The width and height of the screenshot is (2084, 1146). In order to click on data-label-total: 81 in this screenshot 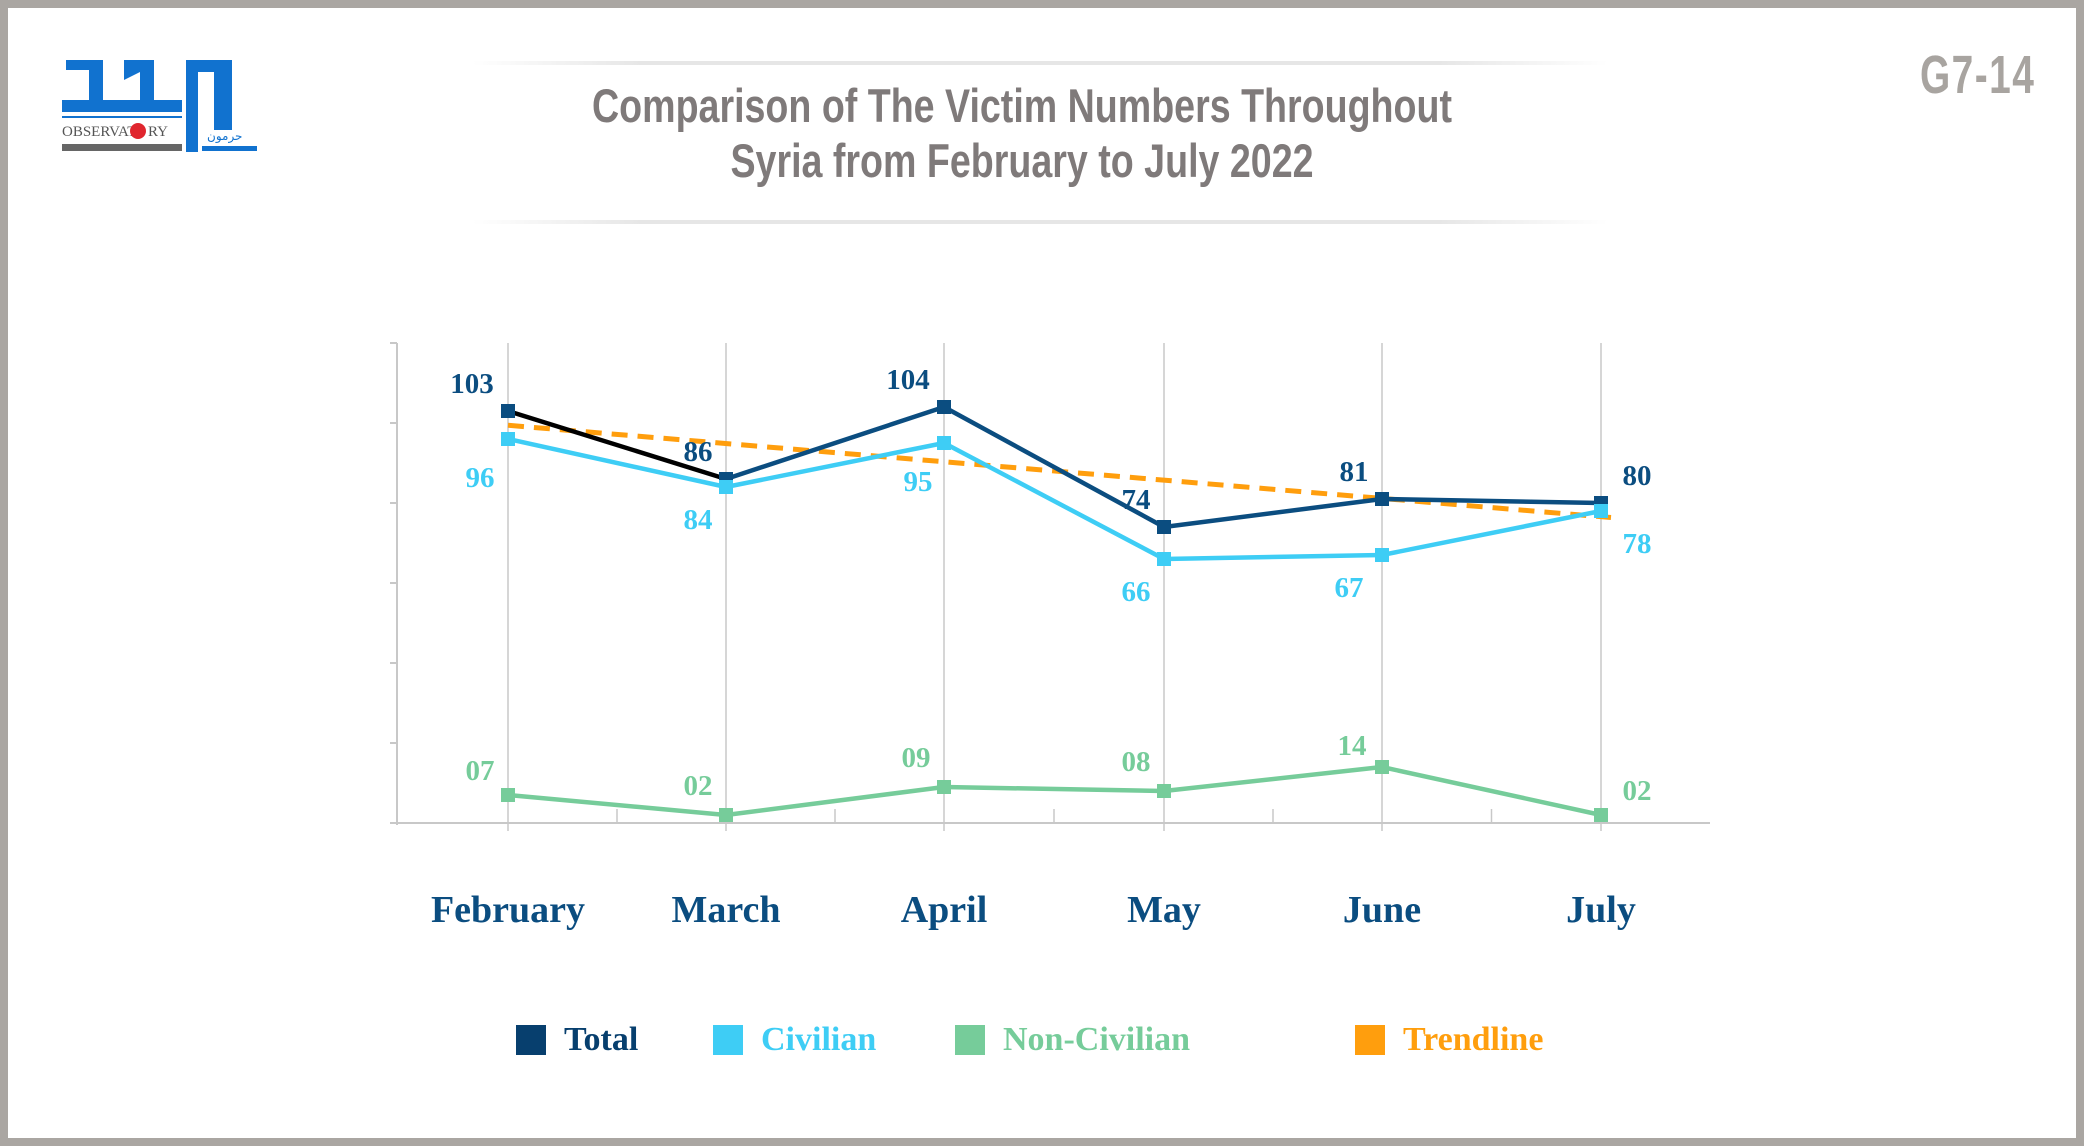, I will do `click(1354, 472)`.